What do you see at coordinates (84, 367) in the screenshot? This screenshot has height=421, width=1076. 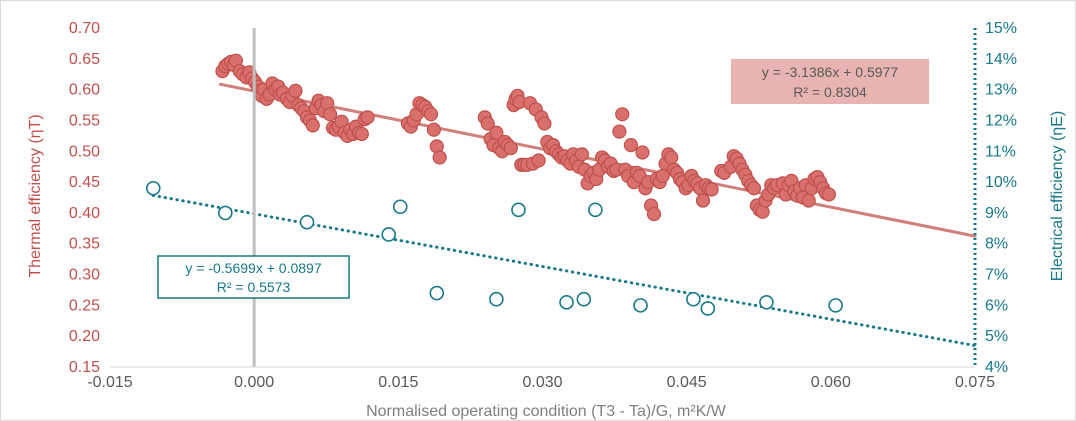 I see `left-tick-label: 0.15` at bounding box center [84, 367].